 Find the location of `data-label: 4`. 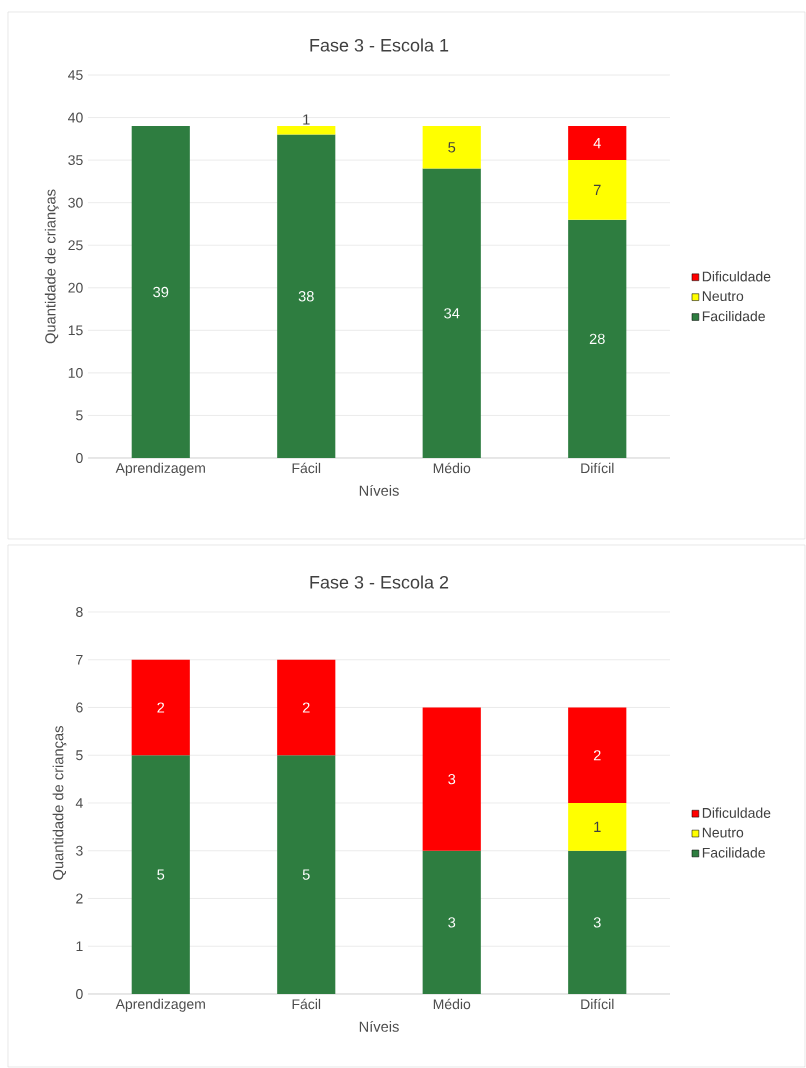

data-label: 4 is located at coordinates (597, 143).